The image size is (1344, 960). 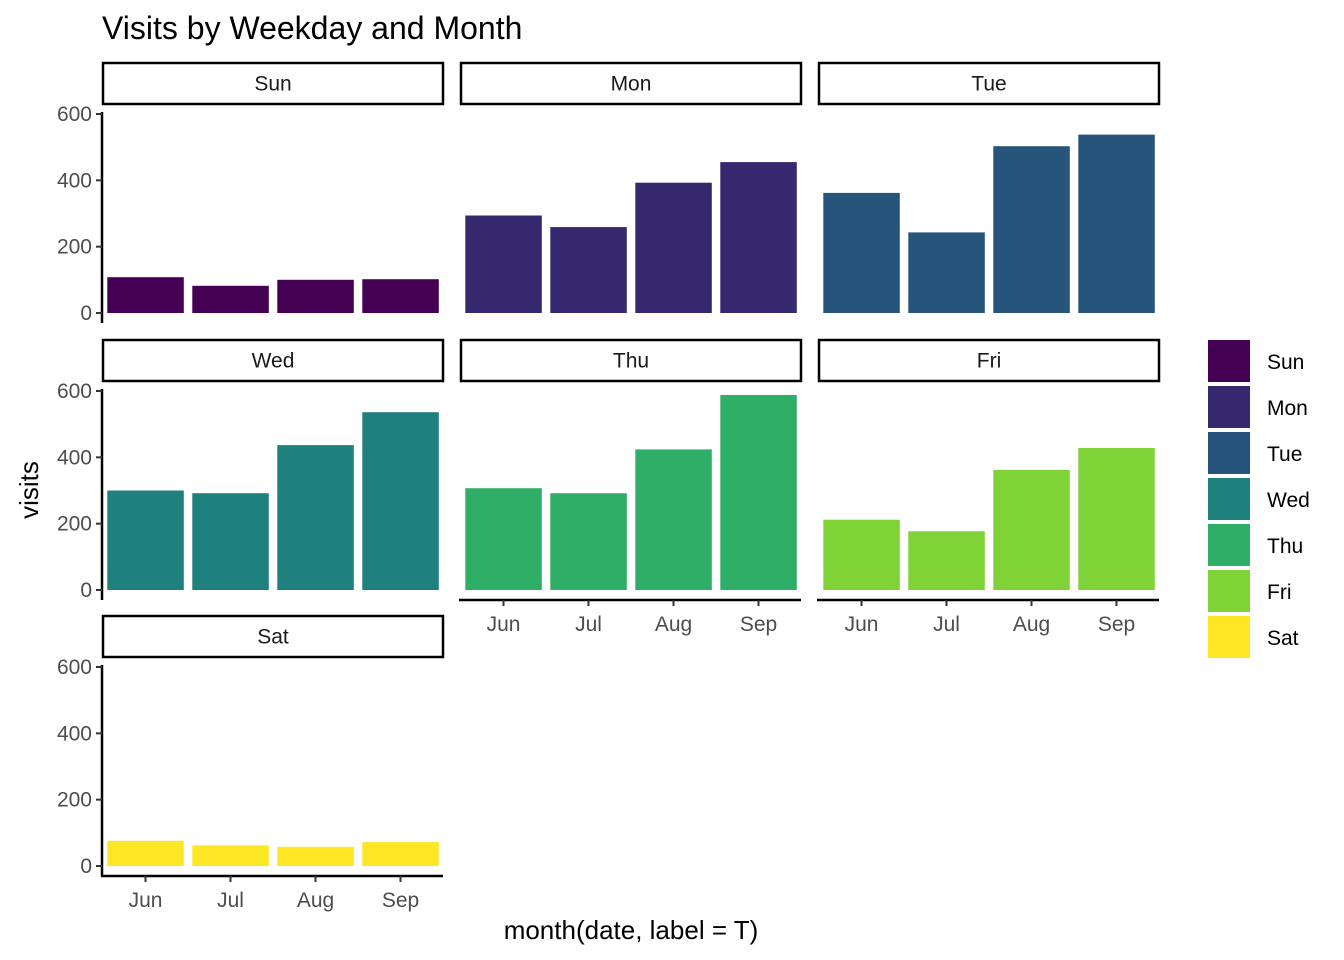 I want to click on bar-fri-aug, so click(x=1031, y=529).